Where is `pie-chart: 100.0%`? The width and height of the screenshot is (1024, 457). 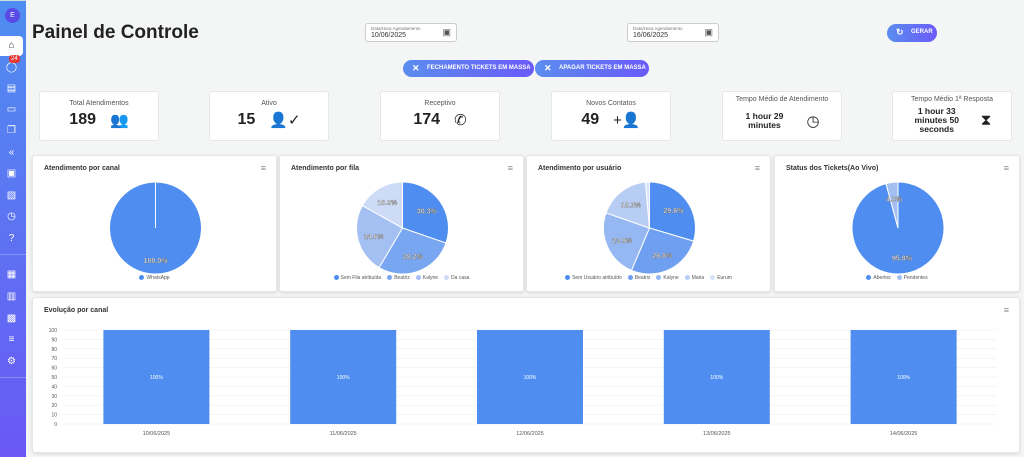
pie-chart: 100.0% is located at coordinates (155, 228).